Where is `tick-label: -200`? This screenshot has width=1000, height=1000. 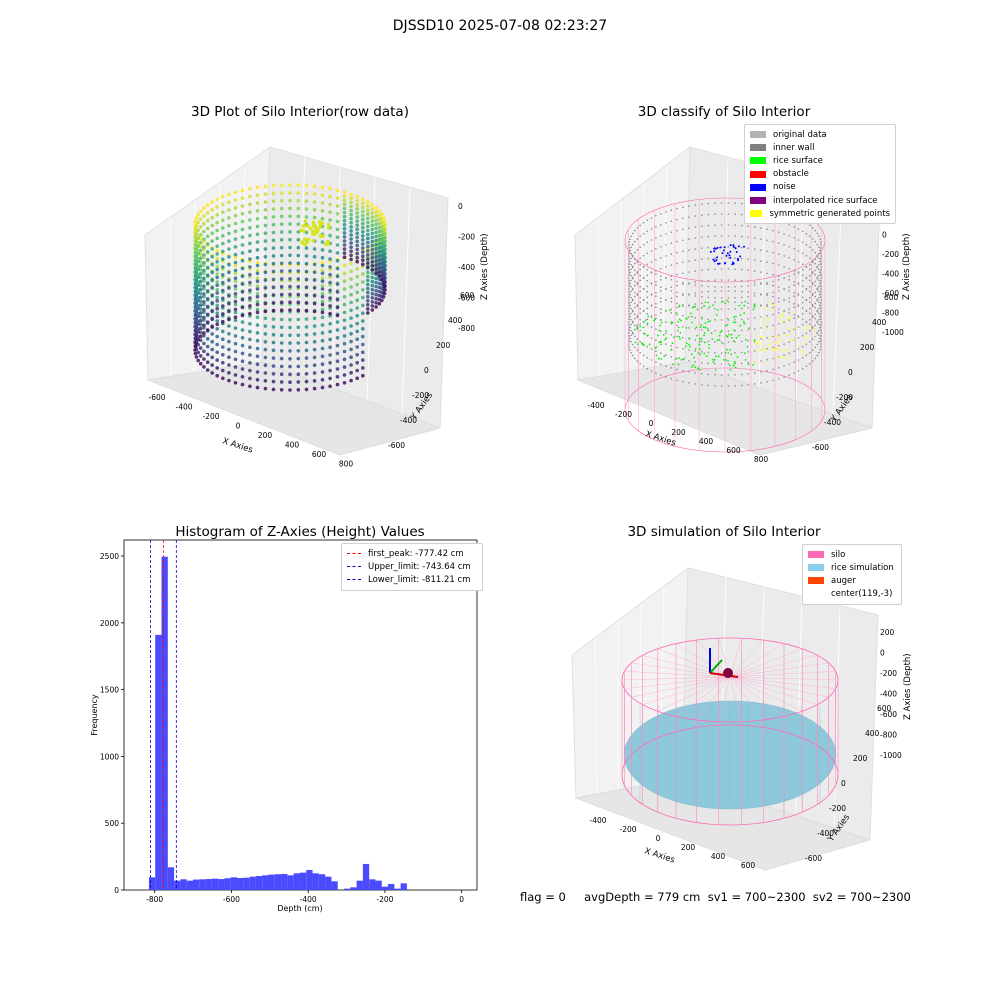 tick-label: -200 is located at coordinates (890, 254).